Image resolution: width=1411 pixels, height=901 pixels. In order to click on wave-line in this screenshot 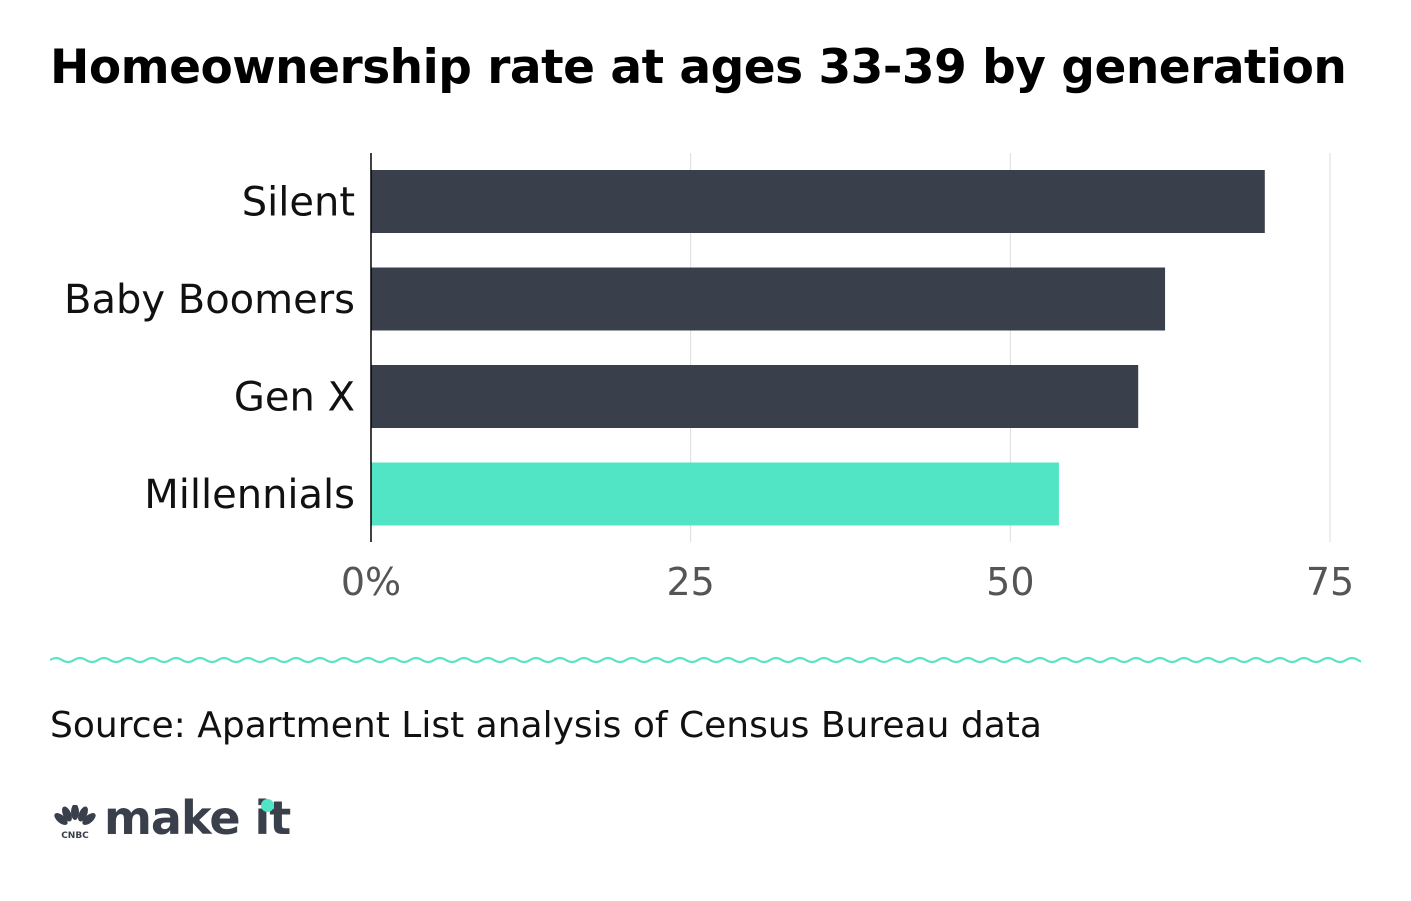, I will do `click(705, 660)`.